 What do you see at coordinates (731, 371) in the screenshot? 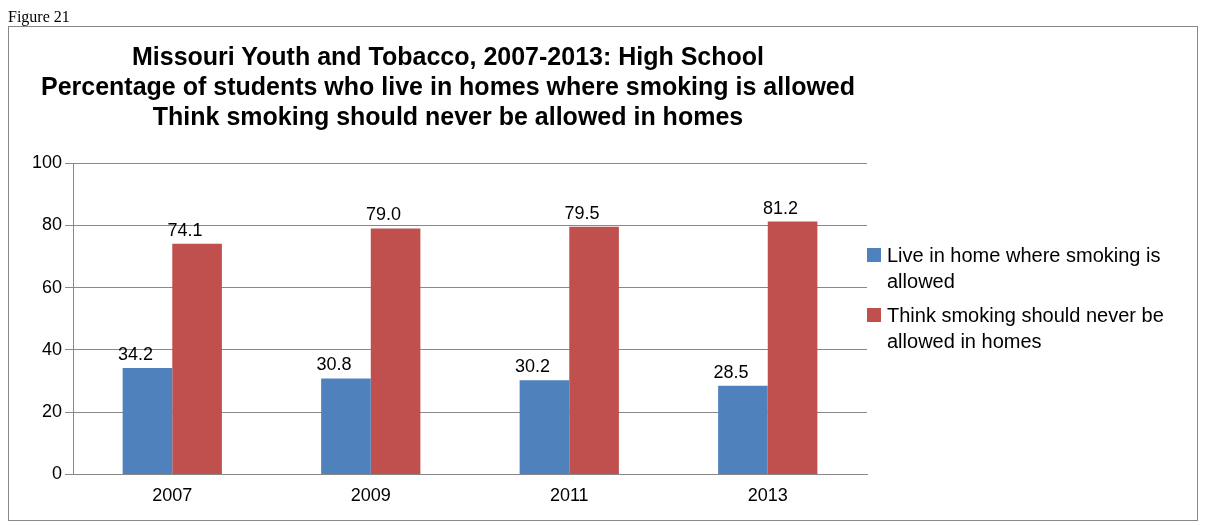
I see `data-label: 28.5` at bounding box center [731, 371].